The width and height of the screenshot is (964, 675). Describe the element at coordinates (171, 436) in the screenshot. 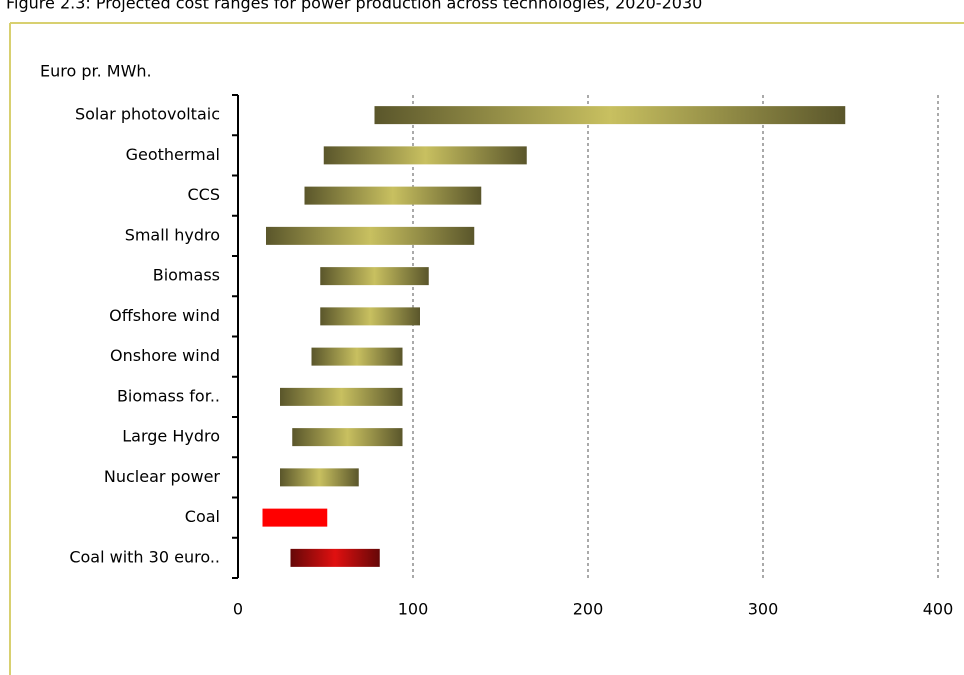

I see `y-tick-label: Large Hydro` at that location.